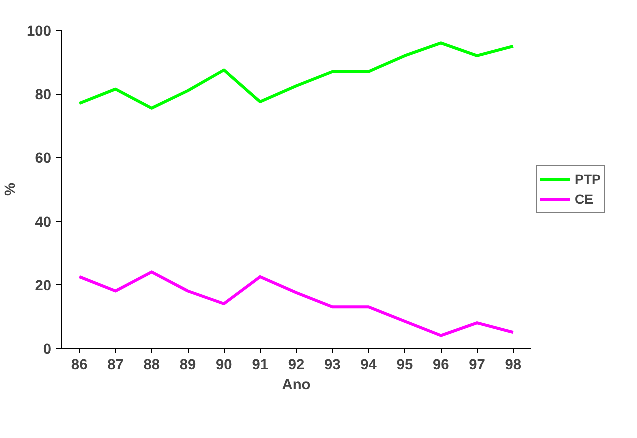 Image resolution: width=637 pixels, height=438 pixels. I want to click on x-tick-label: 86, so click(79, 366).